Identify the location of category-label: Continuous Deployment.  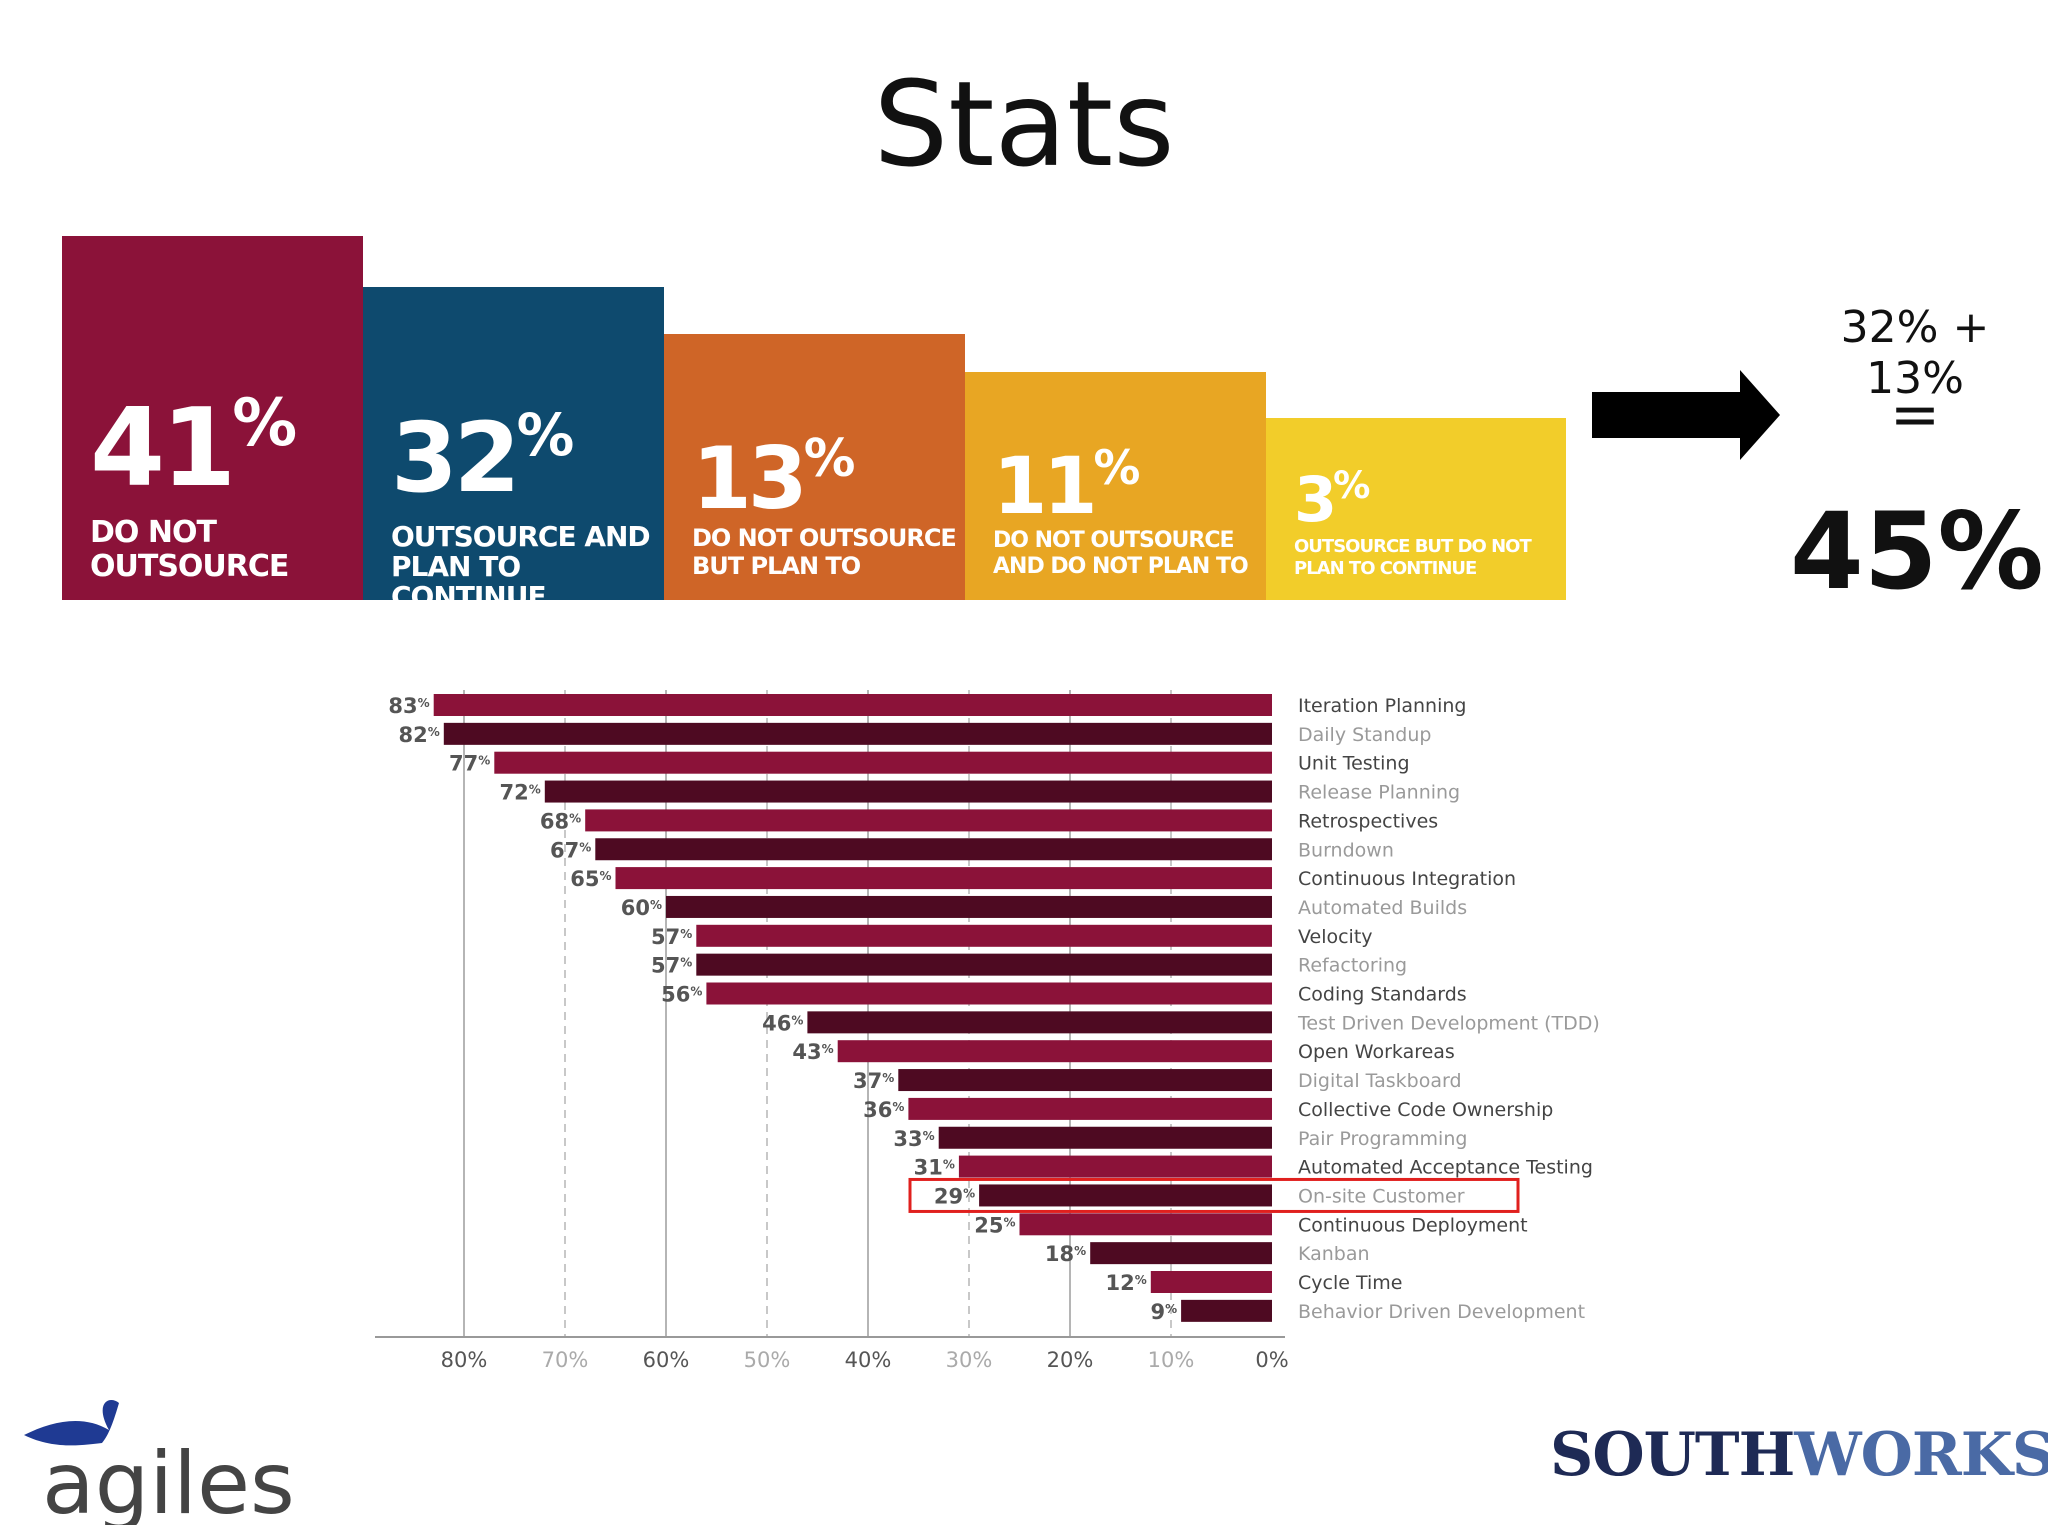
(1413, 1225).